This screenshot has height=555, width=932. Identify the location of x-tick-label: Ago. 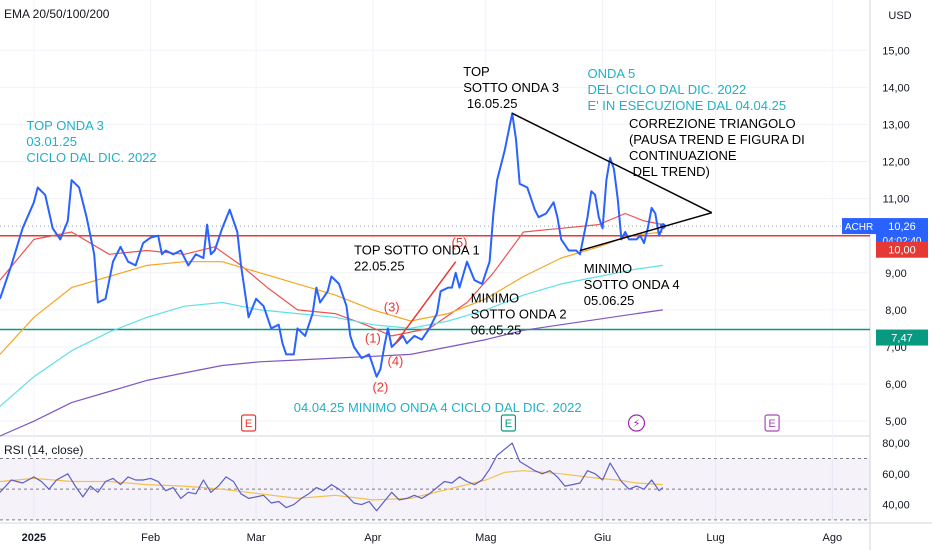
(833, 538).